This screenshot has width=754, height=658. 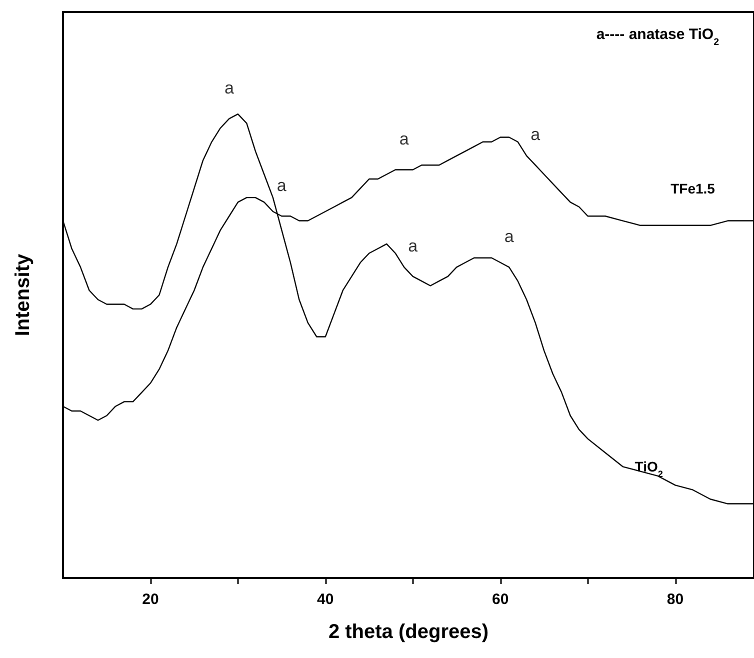 I want to click on x-axis-title: 2 theta (degrees), so click(x=408, y=632).